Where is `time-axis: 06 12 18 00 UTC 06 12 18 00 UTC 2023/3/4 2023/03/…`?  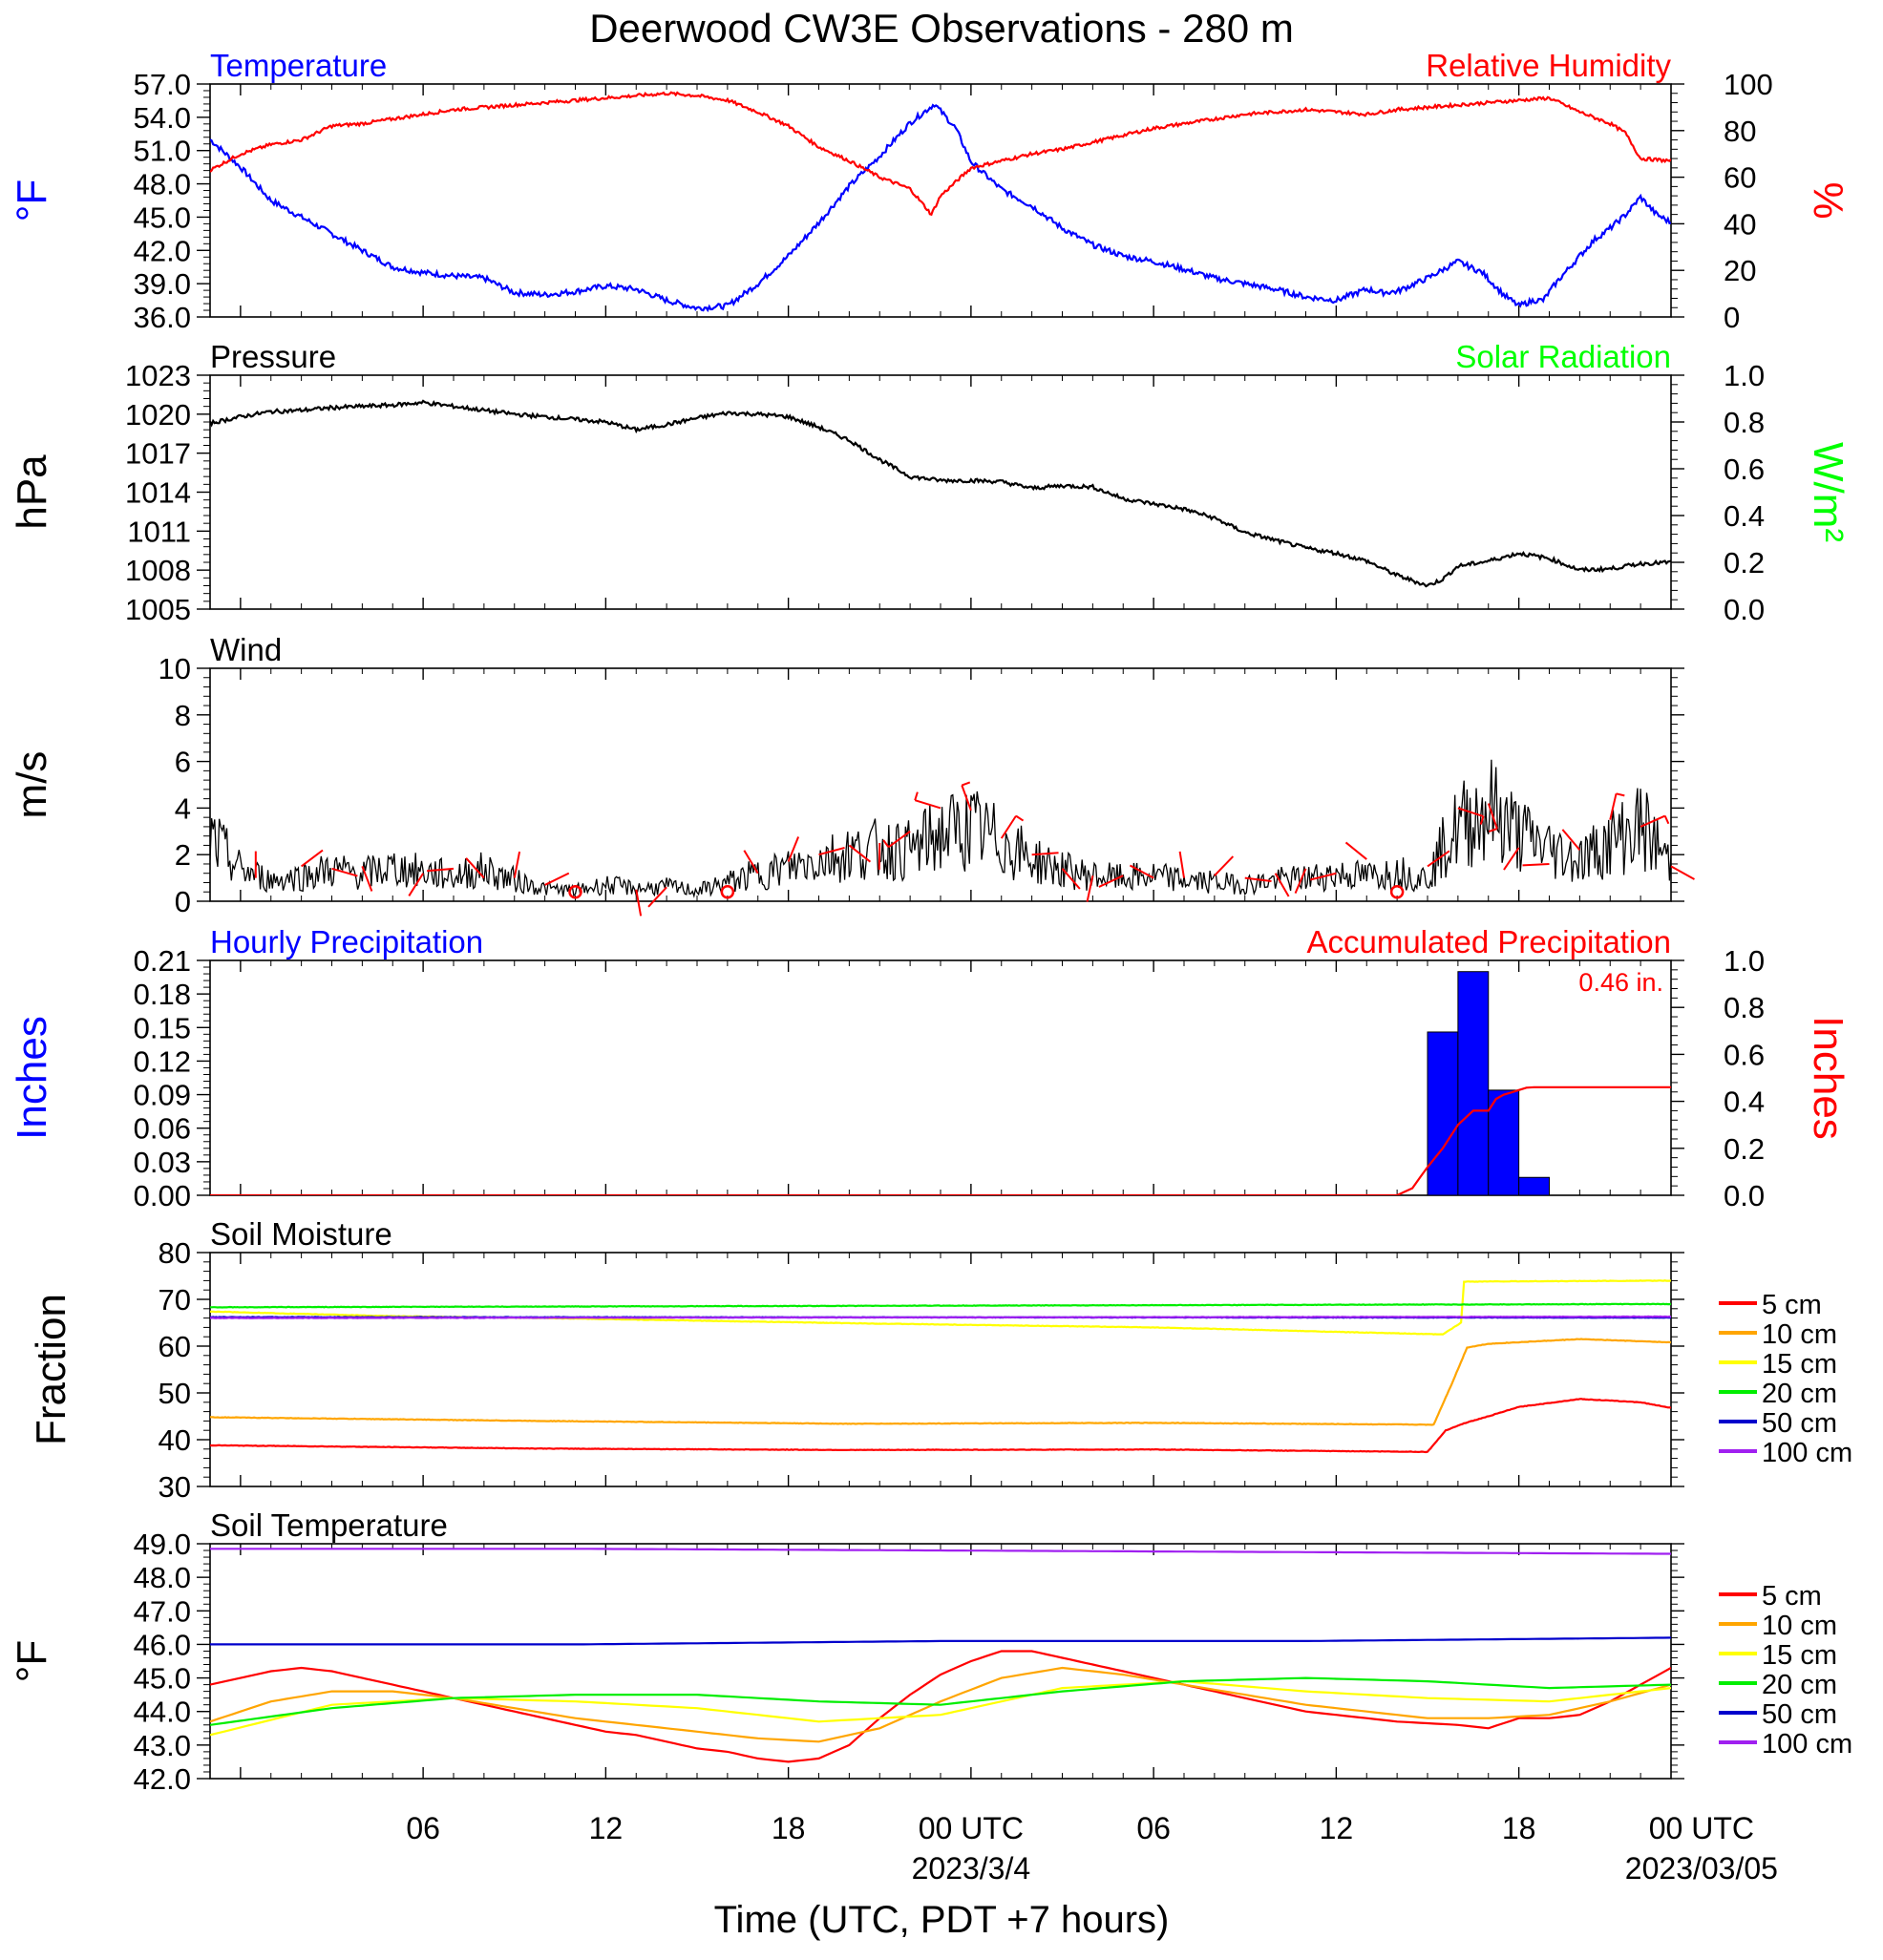
time-axis: 06 12 18 00 UTC 06 12 18 00 UTC 2023/3/4 2023/03/… is located at coordinates (1092, 1848).